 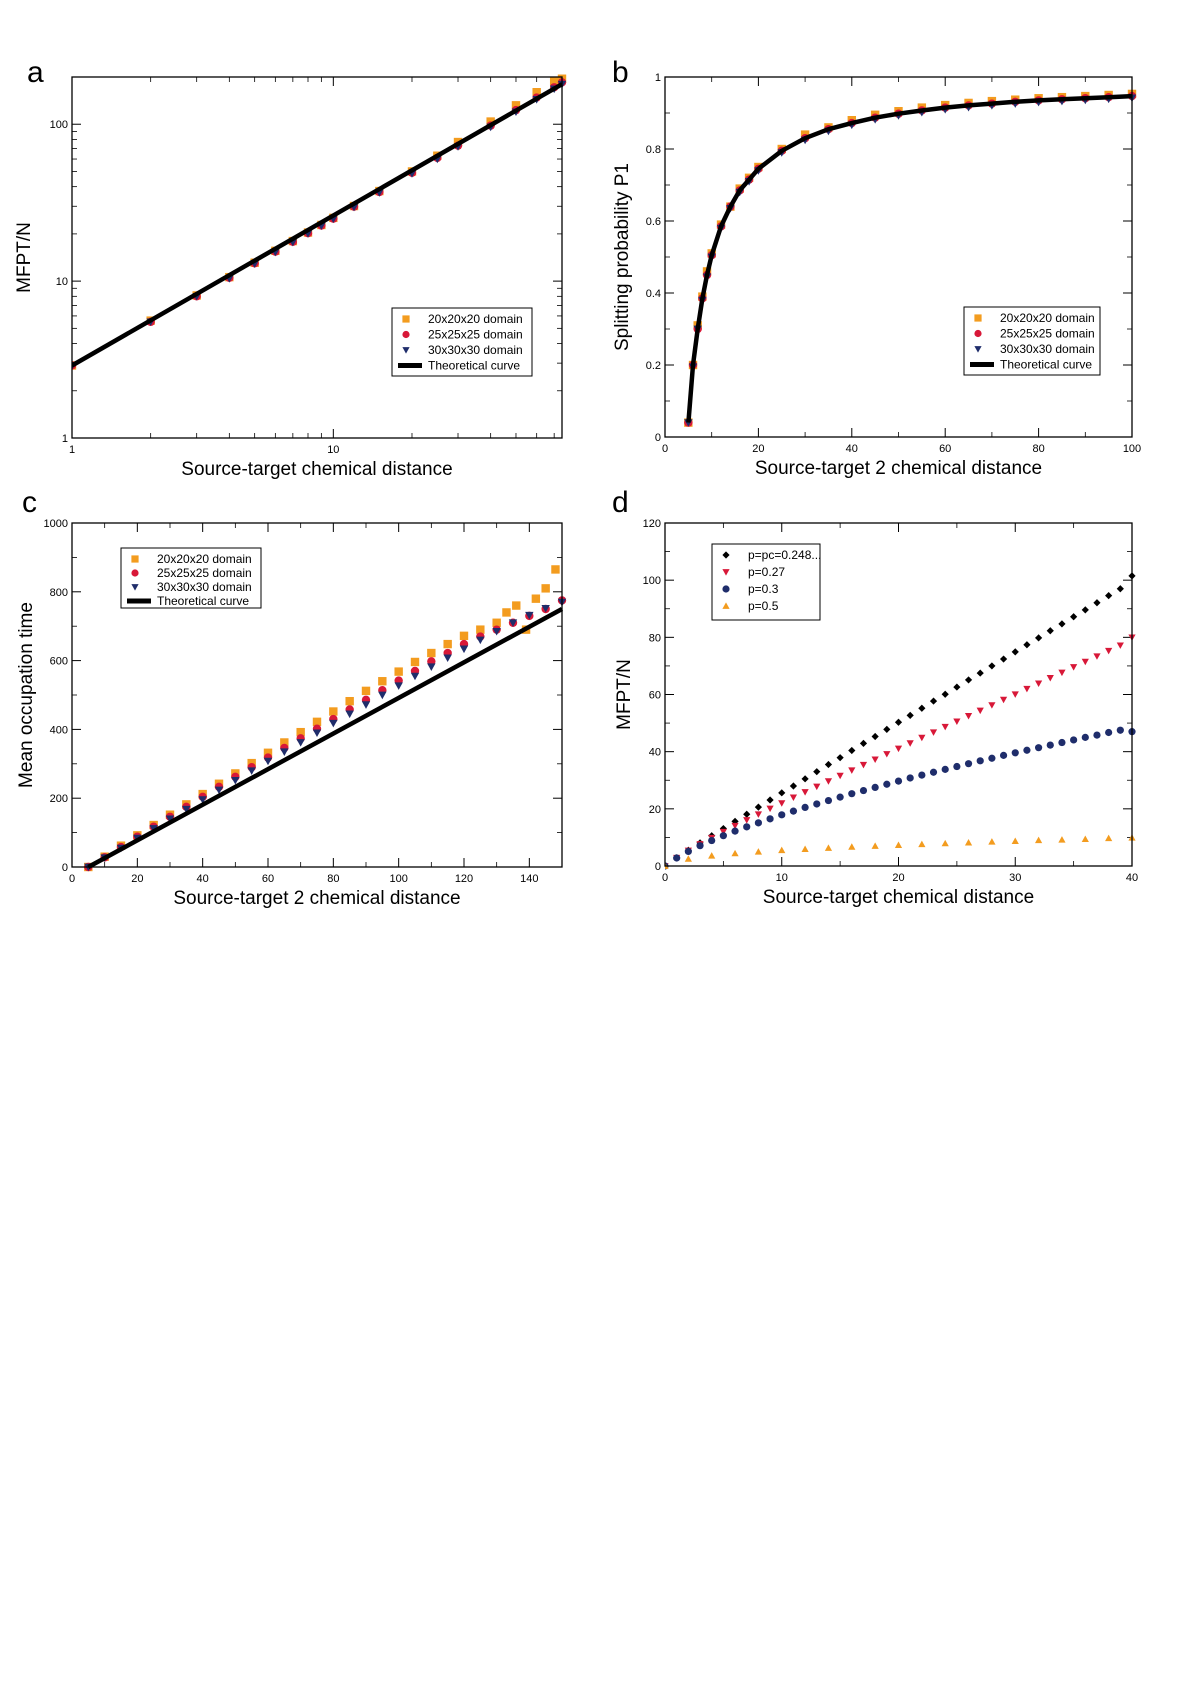 I want to click on x-tick-label: 20, so click(x=898, y=878).